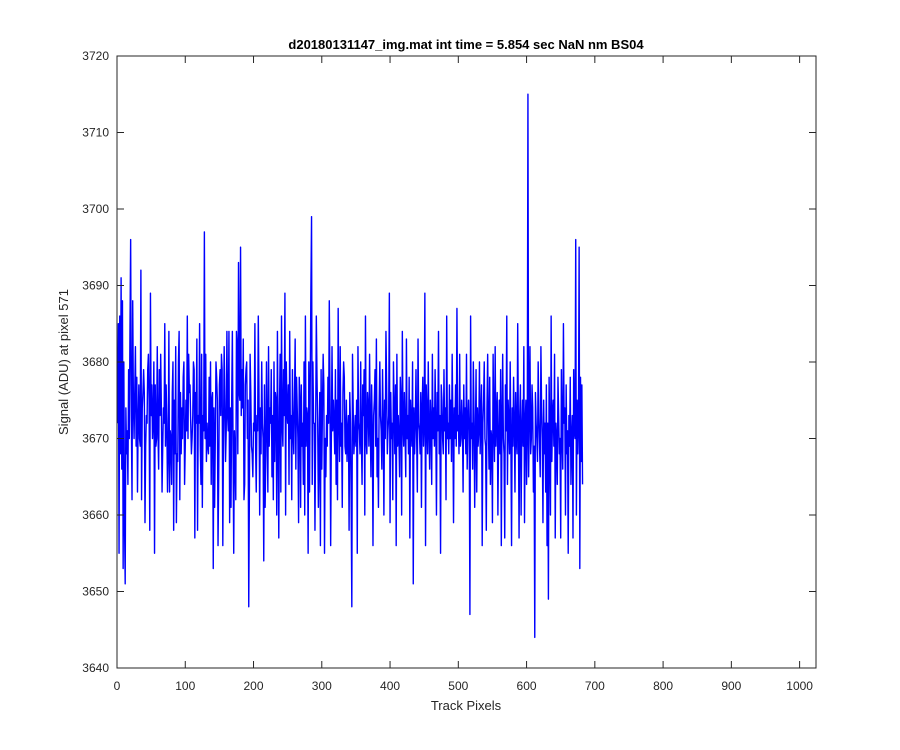 The width and height of the screenshot is (900, 750). Describe the element at coordinates (95, 592) in the screenshot. I see `y-tick-label: 3650` at that location.